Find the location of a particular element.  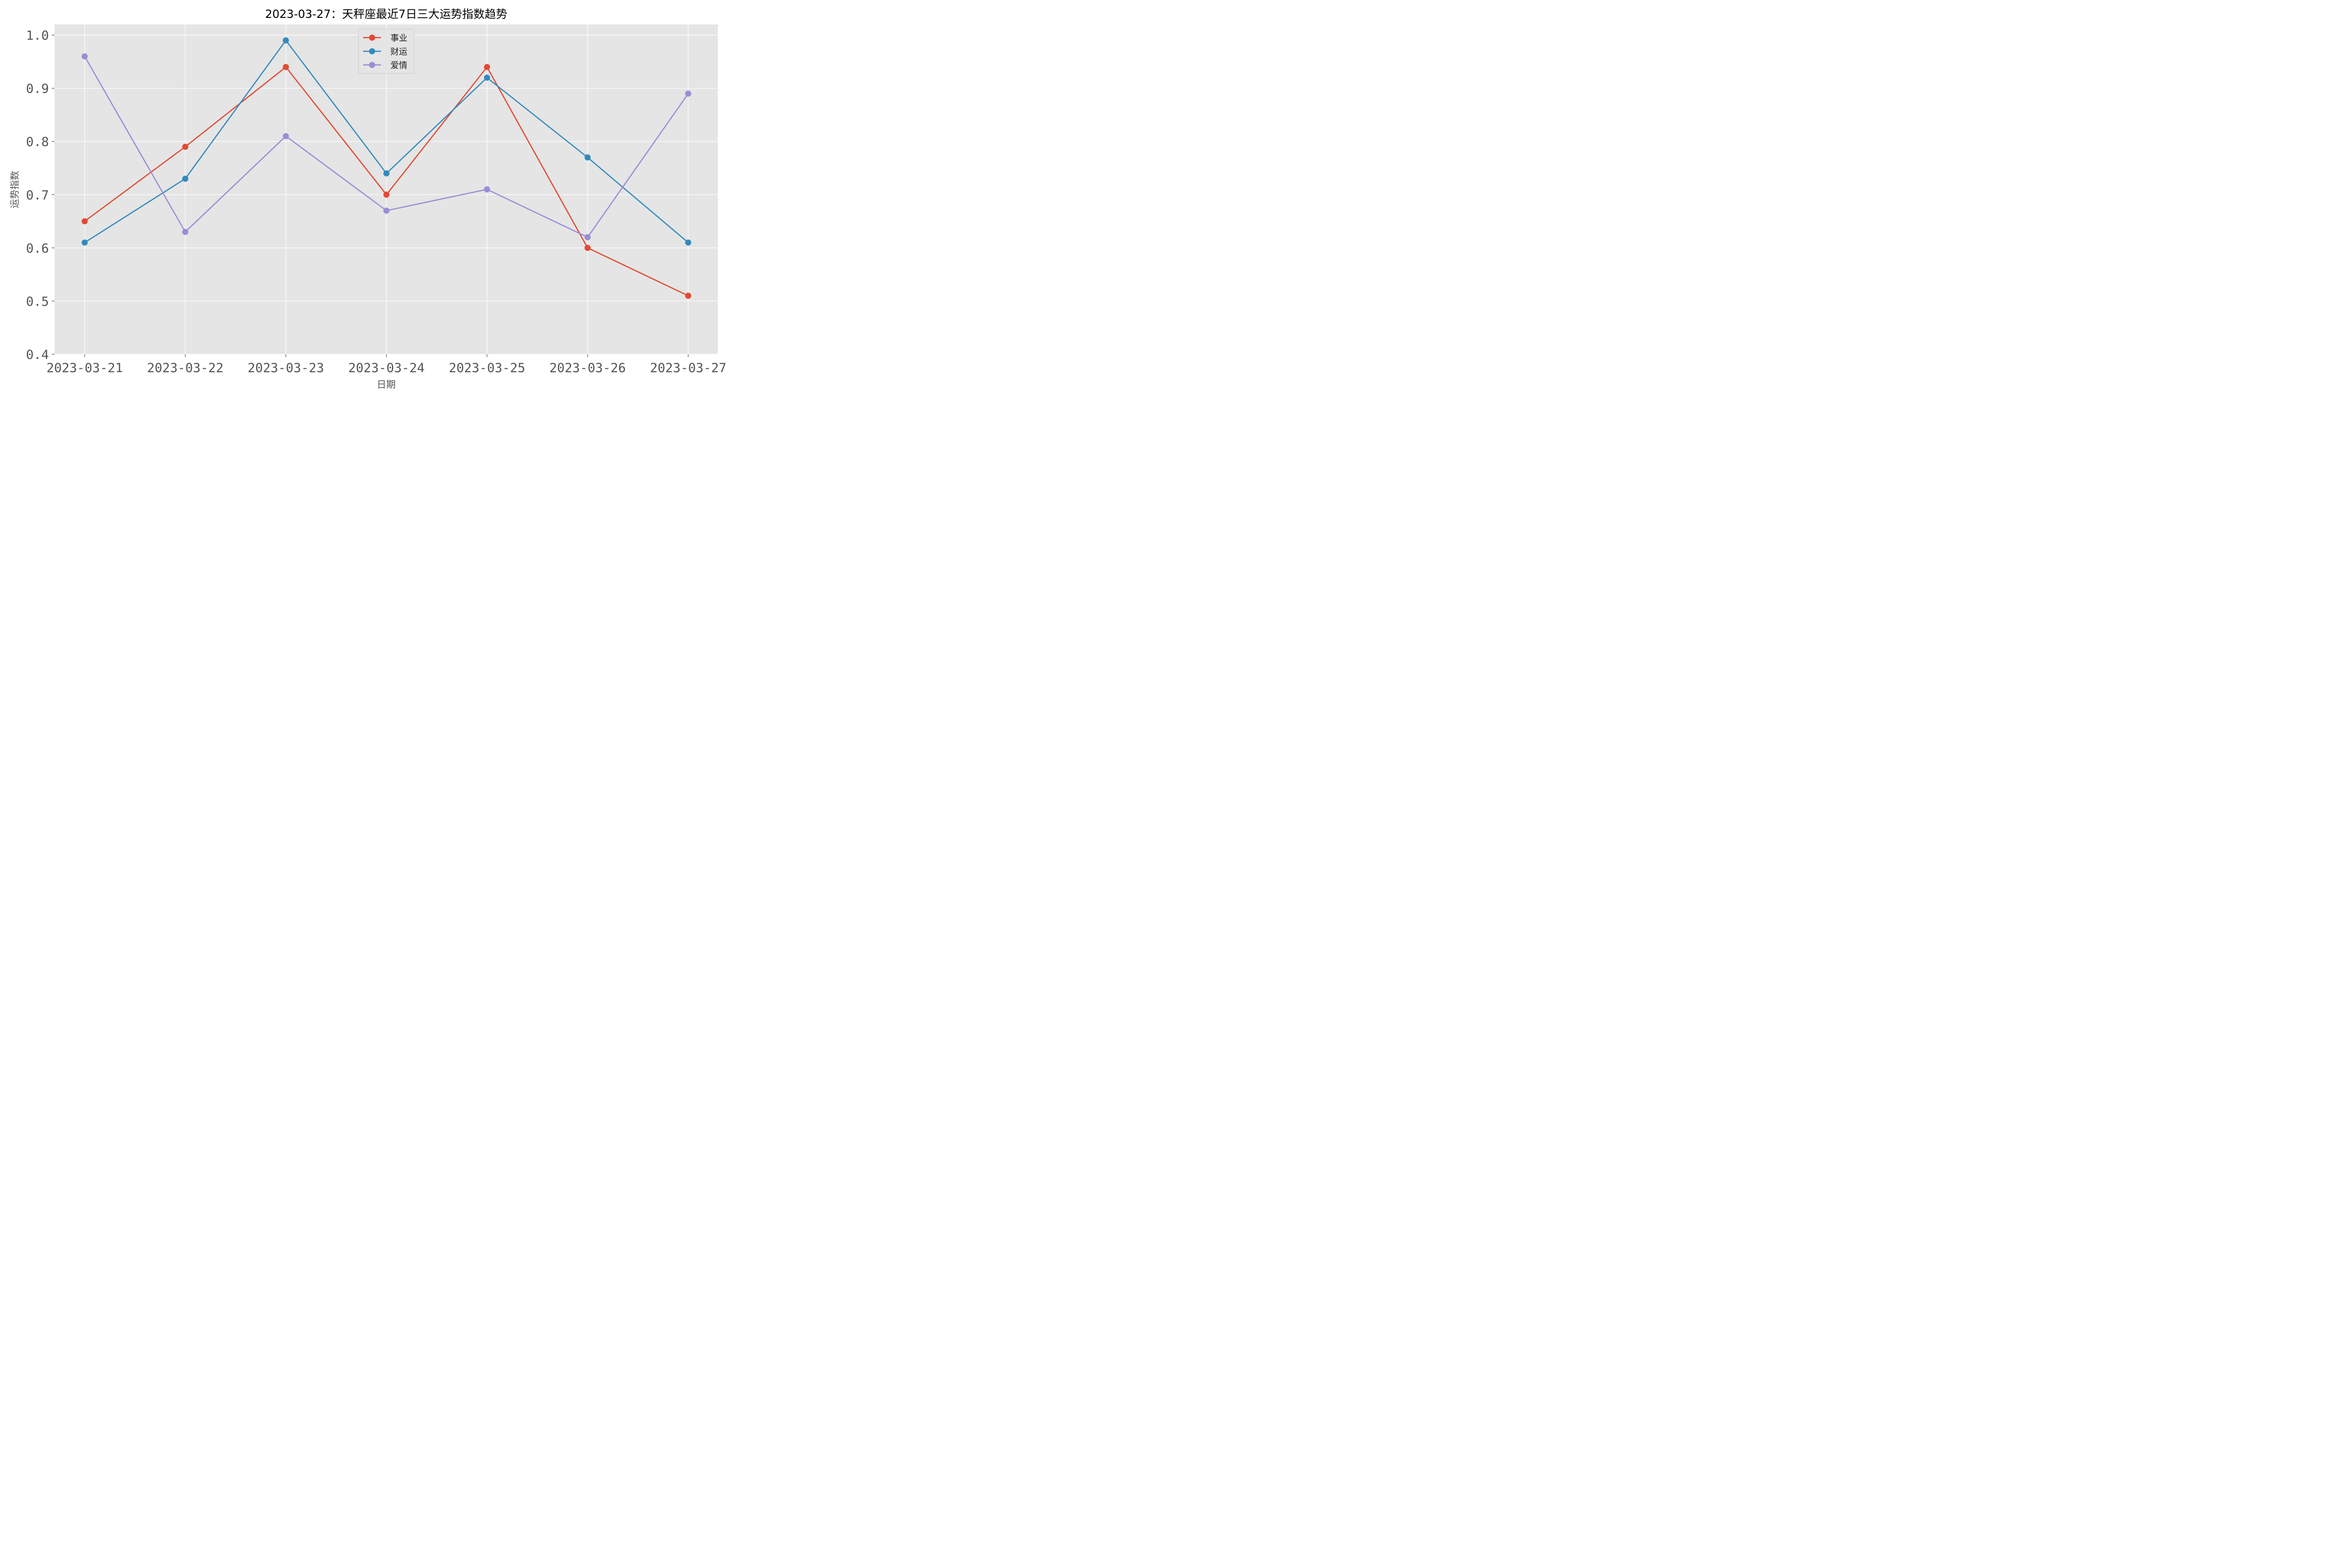

y-tick-label: 0.7 is located at coordinates (37, 195).